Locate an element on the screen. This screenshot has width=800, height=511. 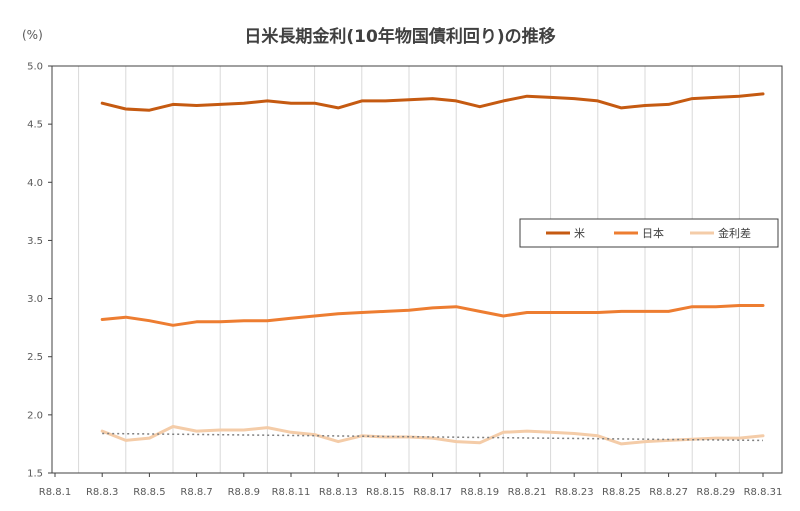
y-tick-label: 2.5 is located at coordinates (35, 357).